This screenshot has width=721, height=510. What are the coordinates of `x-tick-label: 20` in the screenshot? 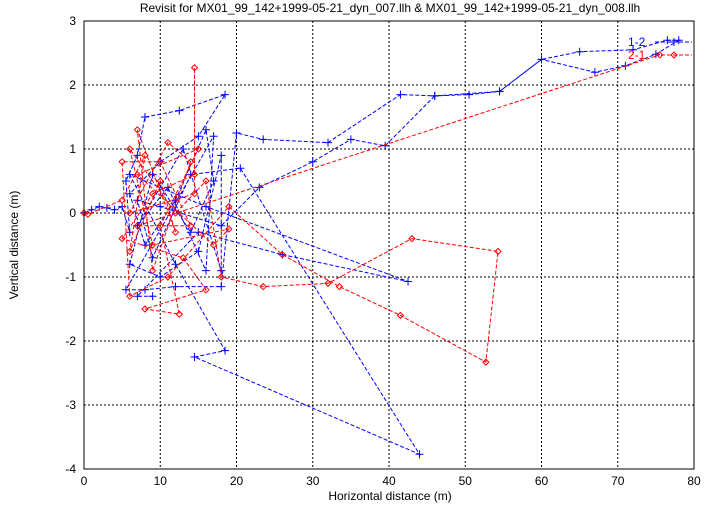 It's located at (237, 481).